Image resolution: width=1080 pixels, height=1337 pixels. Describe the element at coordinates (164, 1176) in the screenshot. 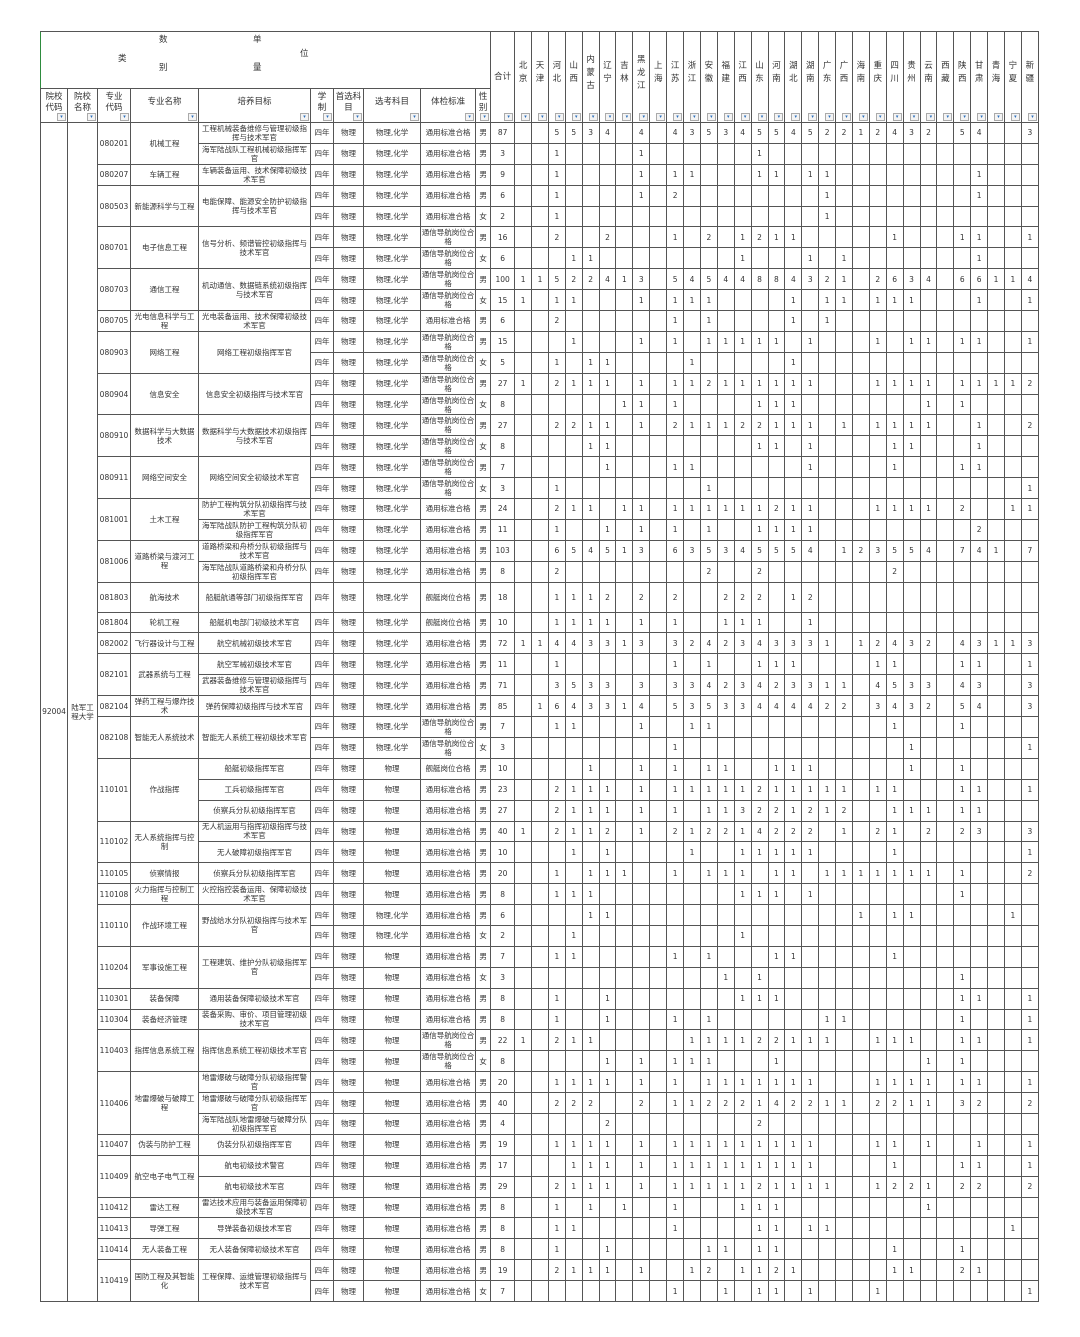

I see `major-name: 航空电子电气工程` at that location.